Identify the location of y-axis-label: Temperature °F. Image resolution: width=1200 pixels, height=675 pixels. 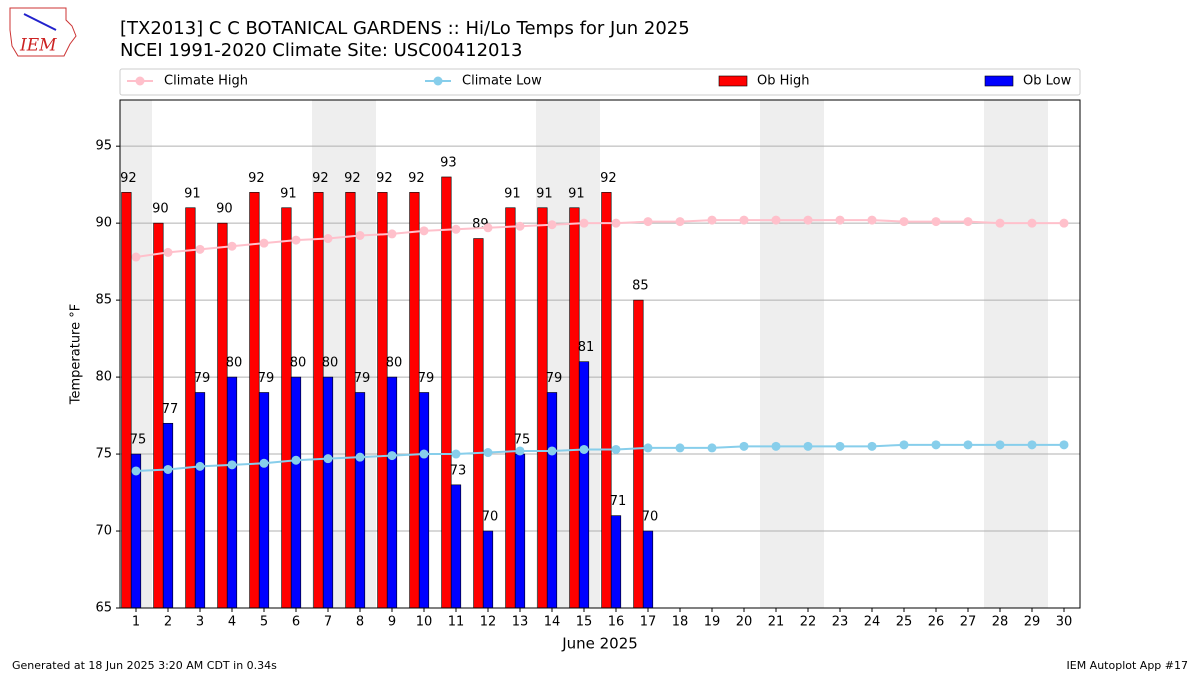
(76, 354).